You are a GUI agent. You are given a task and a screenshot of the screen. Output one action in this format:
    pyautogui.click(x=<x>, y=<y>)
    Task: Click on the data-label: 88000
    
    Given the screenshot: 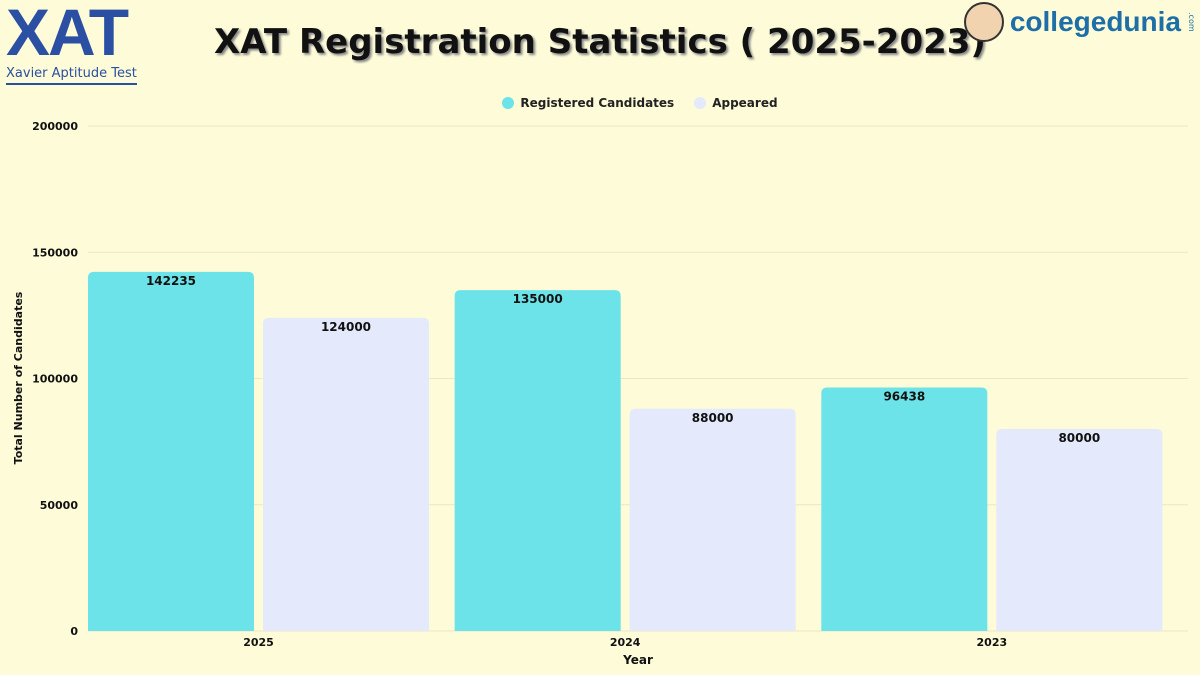 What is the action you would take?
    pyautogui.click(x=713, y=418)
    